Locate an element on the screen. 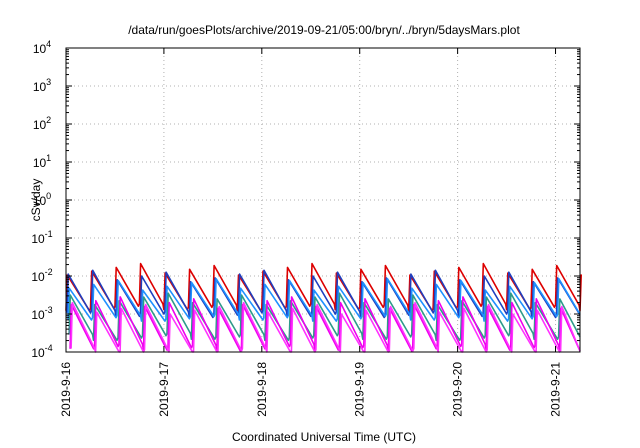 The image size is (640, 448). y-tick-label: 10⁻¹ is located at coordinates (41, 237).